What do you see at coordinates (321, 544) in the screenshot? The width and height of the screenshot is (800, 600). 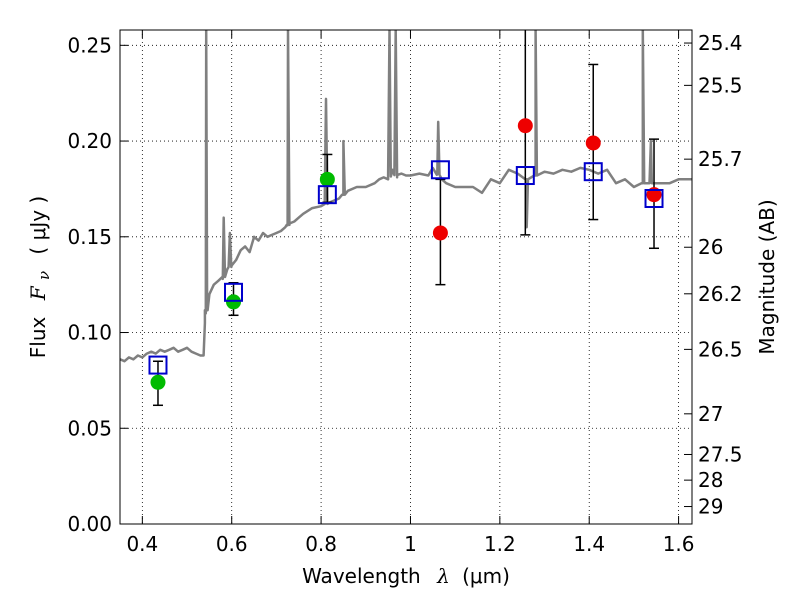 I see `x-tick-label-2: 0.8` at bounding box center [321, 544].